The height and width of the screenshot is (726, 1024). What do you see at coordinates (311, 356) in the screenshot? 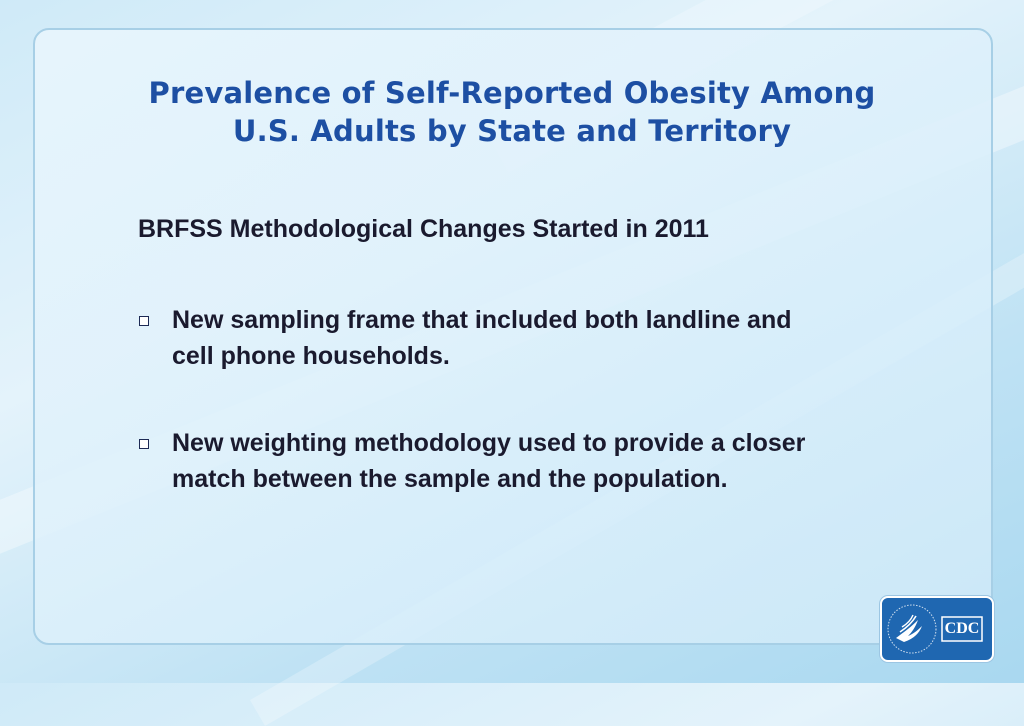
I see `bullet-text-line: cell phone households.` at bounding box center [311, 356].